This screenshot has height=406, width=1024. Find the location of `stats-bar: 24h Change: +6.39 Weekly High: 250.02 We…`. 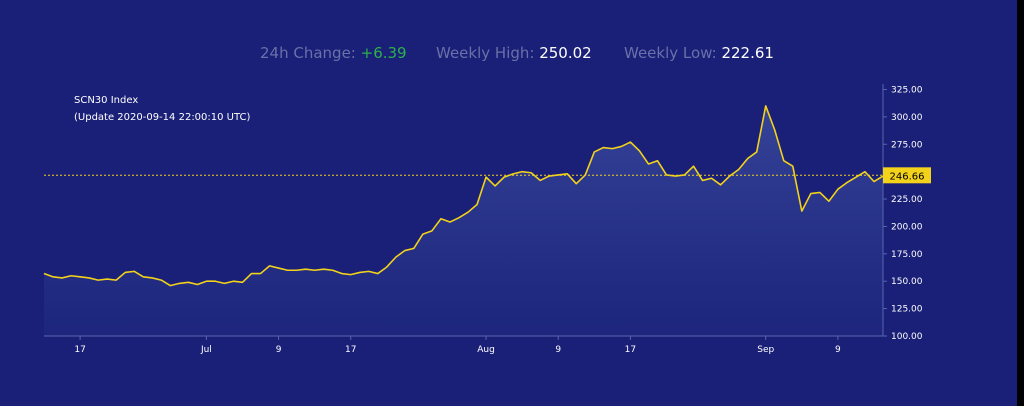

stats-bar: 24h Change: +6.39 Weekly High: 250.02 We… is located at coordinates (508, 56).